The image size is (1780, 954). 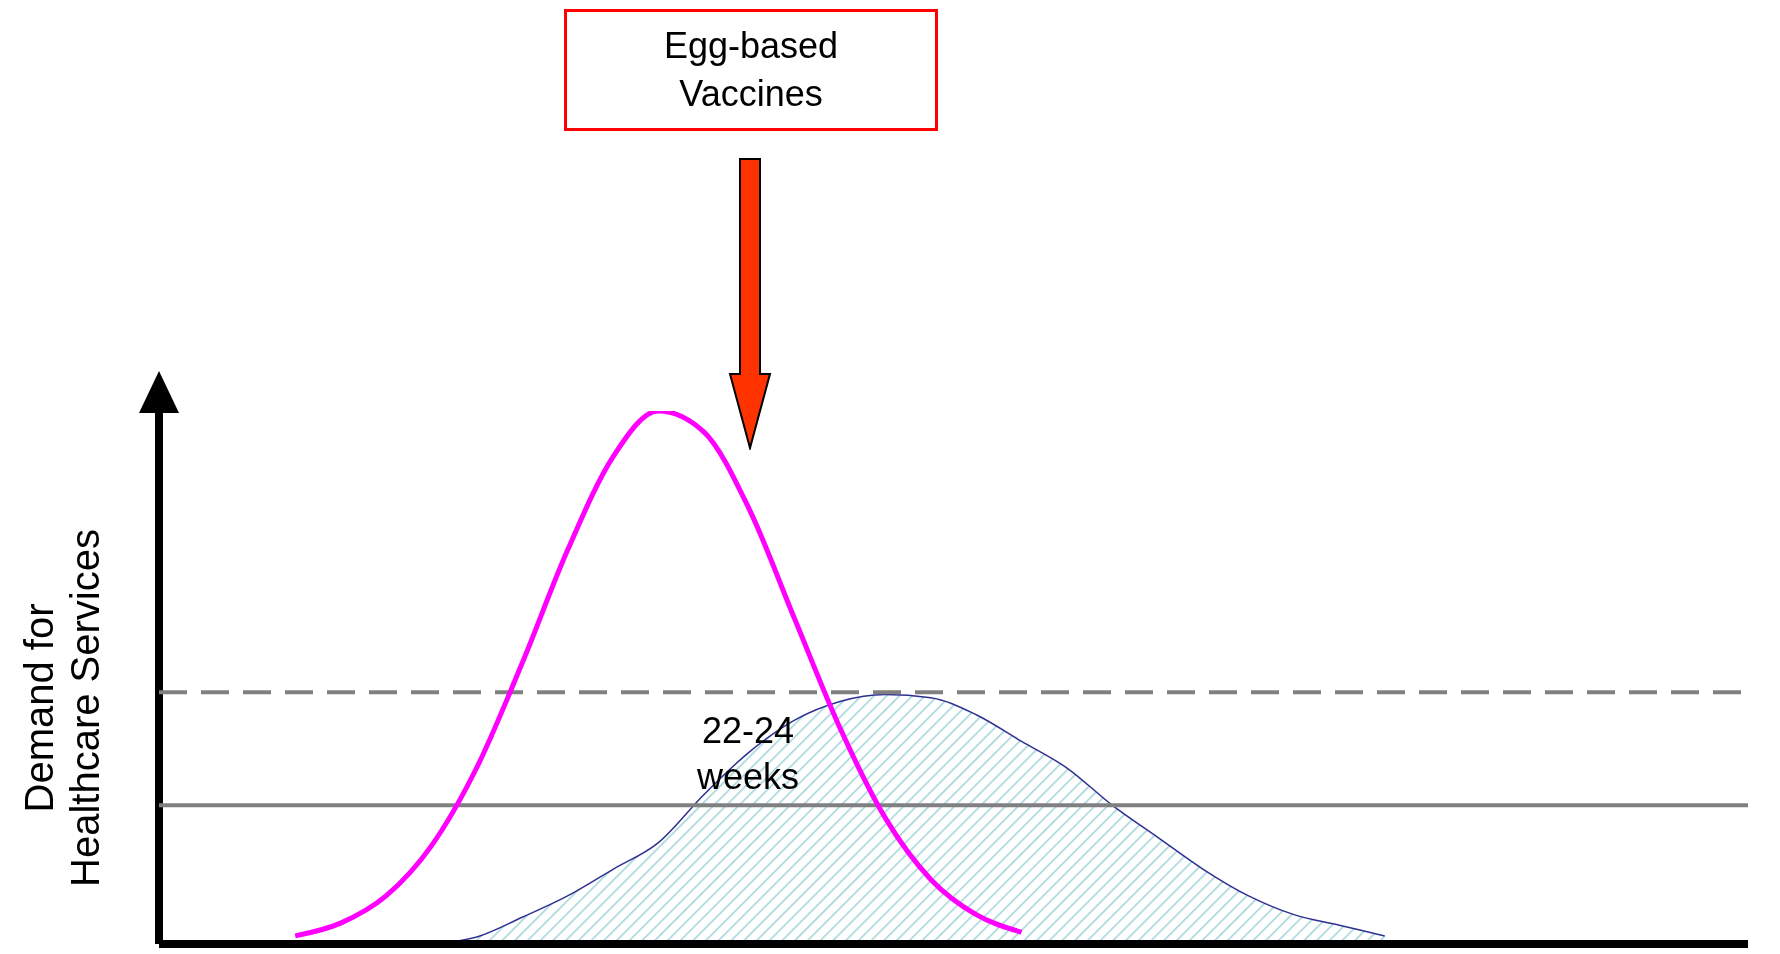 What do you see at coordinates (62, 708) in the screenshot?
I see `y-axis-title: Demand for Healthcare Services` at bounding box center [62, 708].